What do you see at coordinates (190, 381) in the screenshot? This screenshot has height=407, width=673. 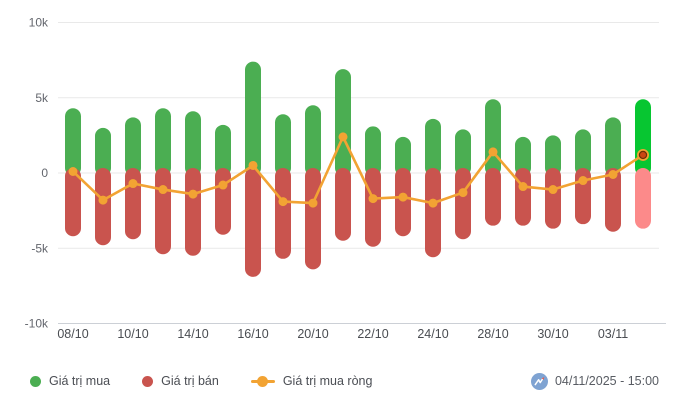 I see `legend-label-sell: Giá trị bán` at bounding box center [190, 381].